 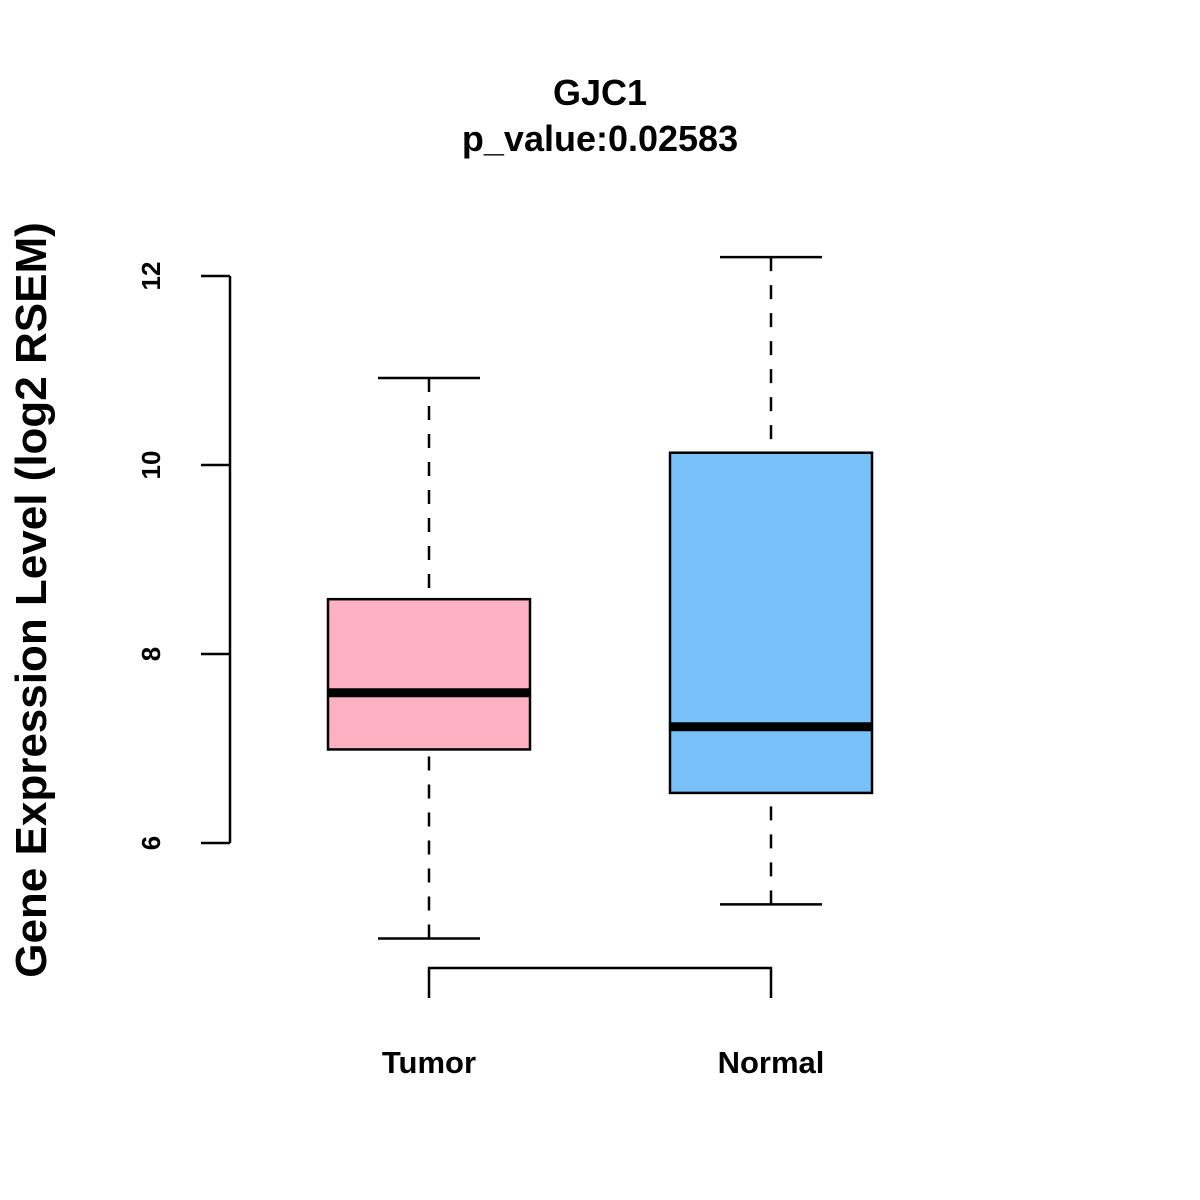 I want to click on comparison-bracket, so click(x=600, y=982).